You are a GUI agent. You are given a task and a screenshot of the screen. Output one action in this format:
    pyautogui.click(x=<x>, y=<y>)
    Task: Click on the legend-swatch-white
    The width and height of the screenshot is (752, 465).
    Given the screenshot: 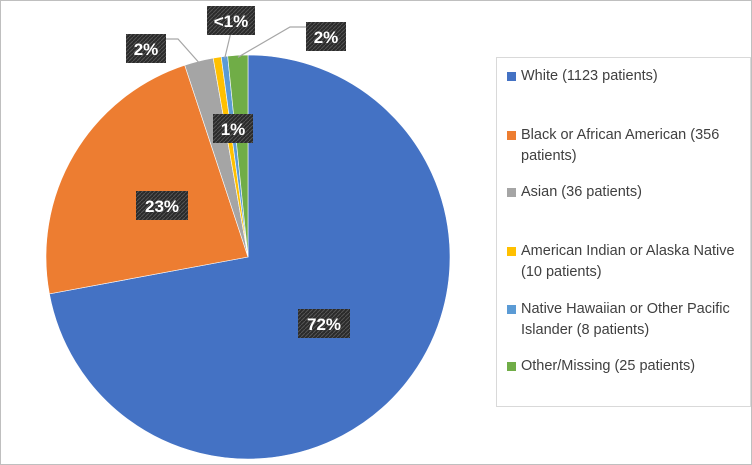 What is the action you would take?
    pyautogui.click(x=511, y=76)
    